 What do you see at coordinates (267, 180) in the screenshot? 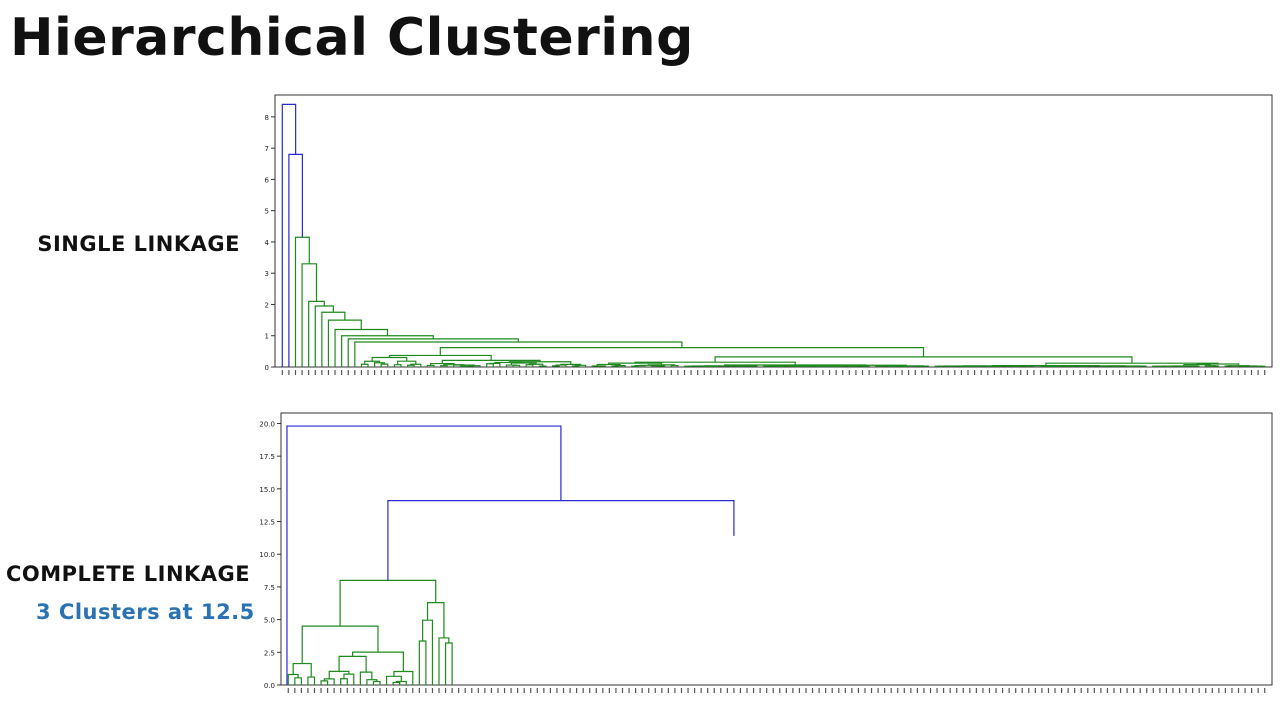
I see `y-tick-label-0-6: 6` at bounding box center [267, 180].